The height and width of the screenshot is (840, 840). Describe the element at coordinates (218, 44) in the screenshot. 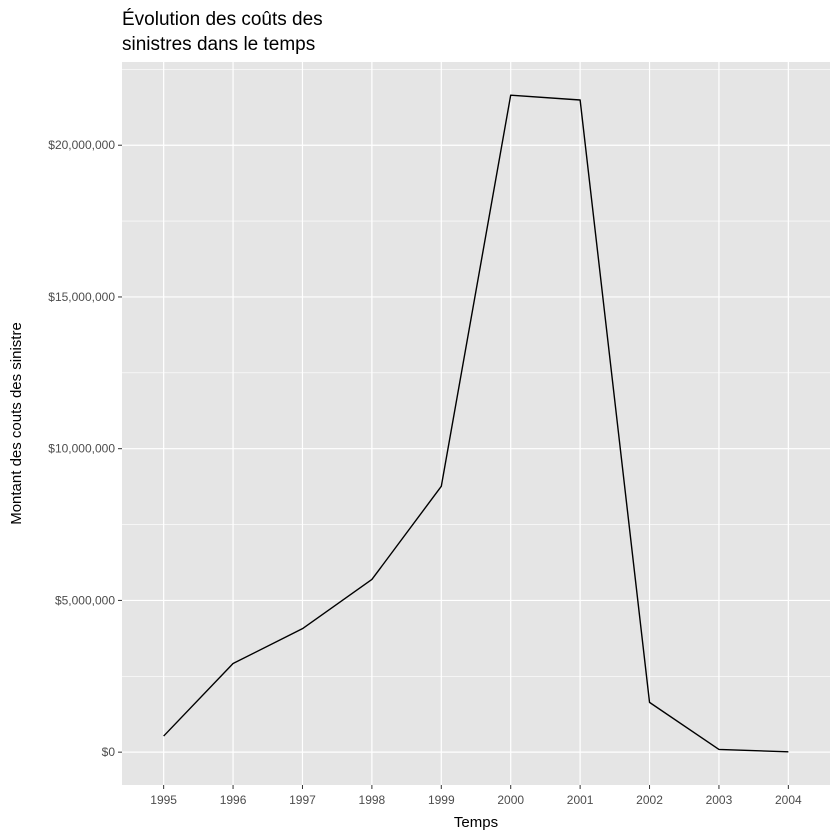

I see `chart-title-line-2: sinistres dans le temps` at that location.